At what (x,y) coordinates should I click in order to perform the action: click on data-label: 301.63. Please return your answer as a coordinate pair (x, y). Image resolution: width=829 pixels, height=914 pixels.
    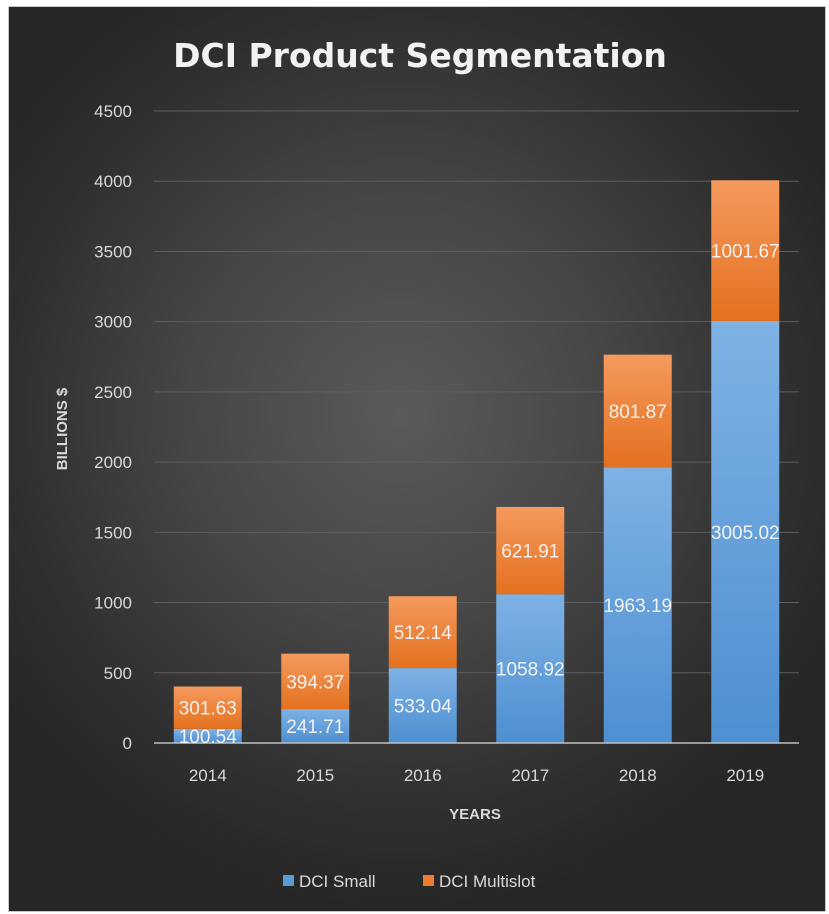
    Looking at the image, I should click on (208, 709).